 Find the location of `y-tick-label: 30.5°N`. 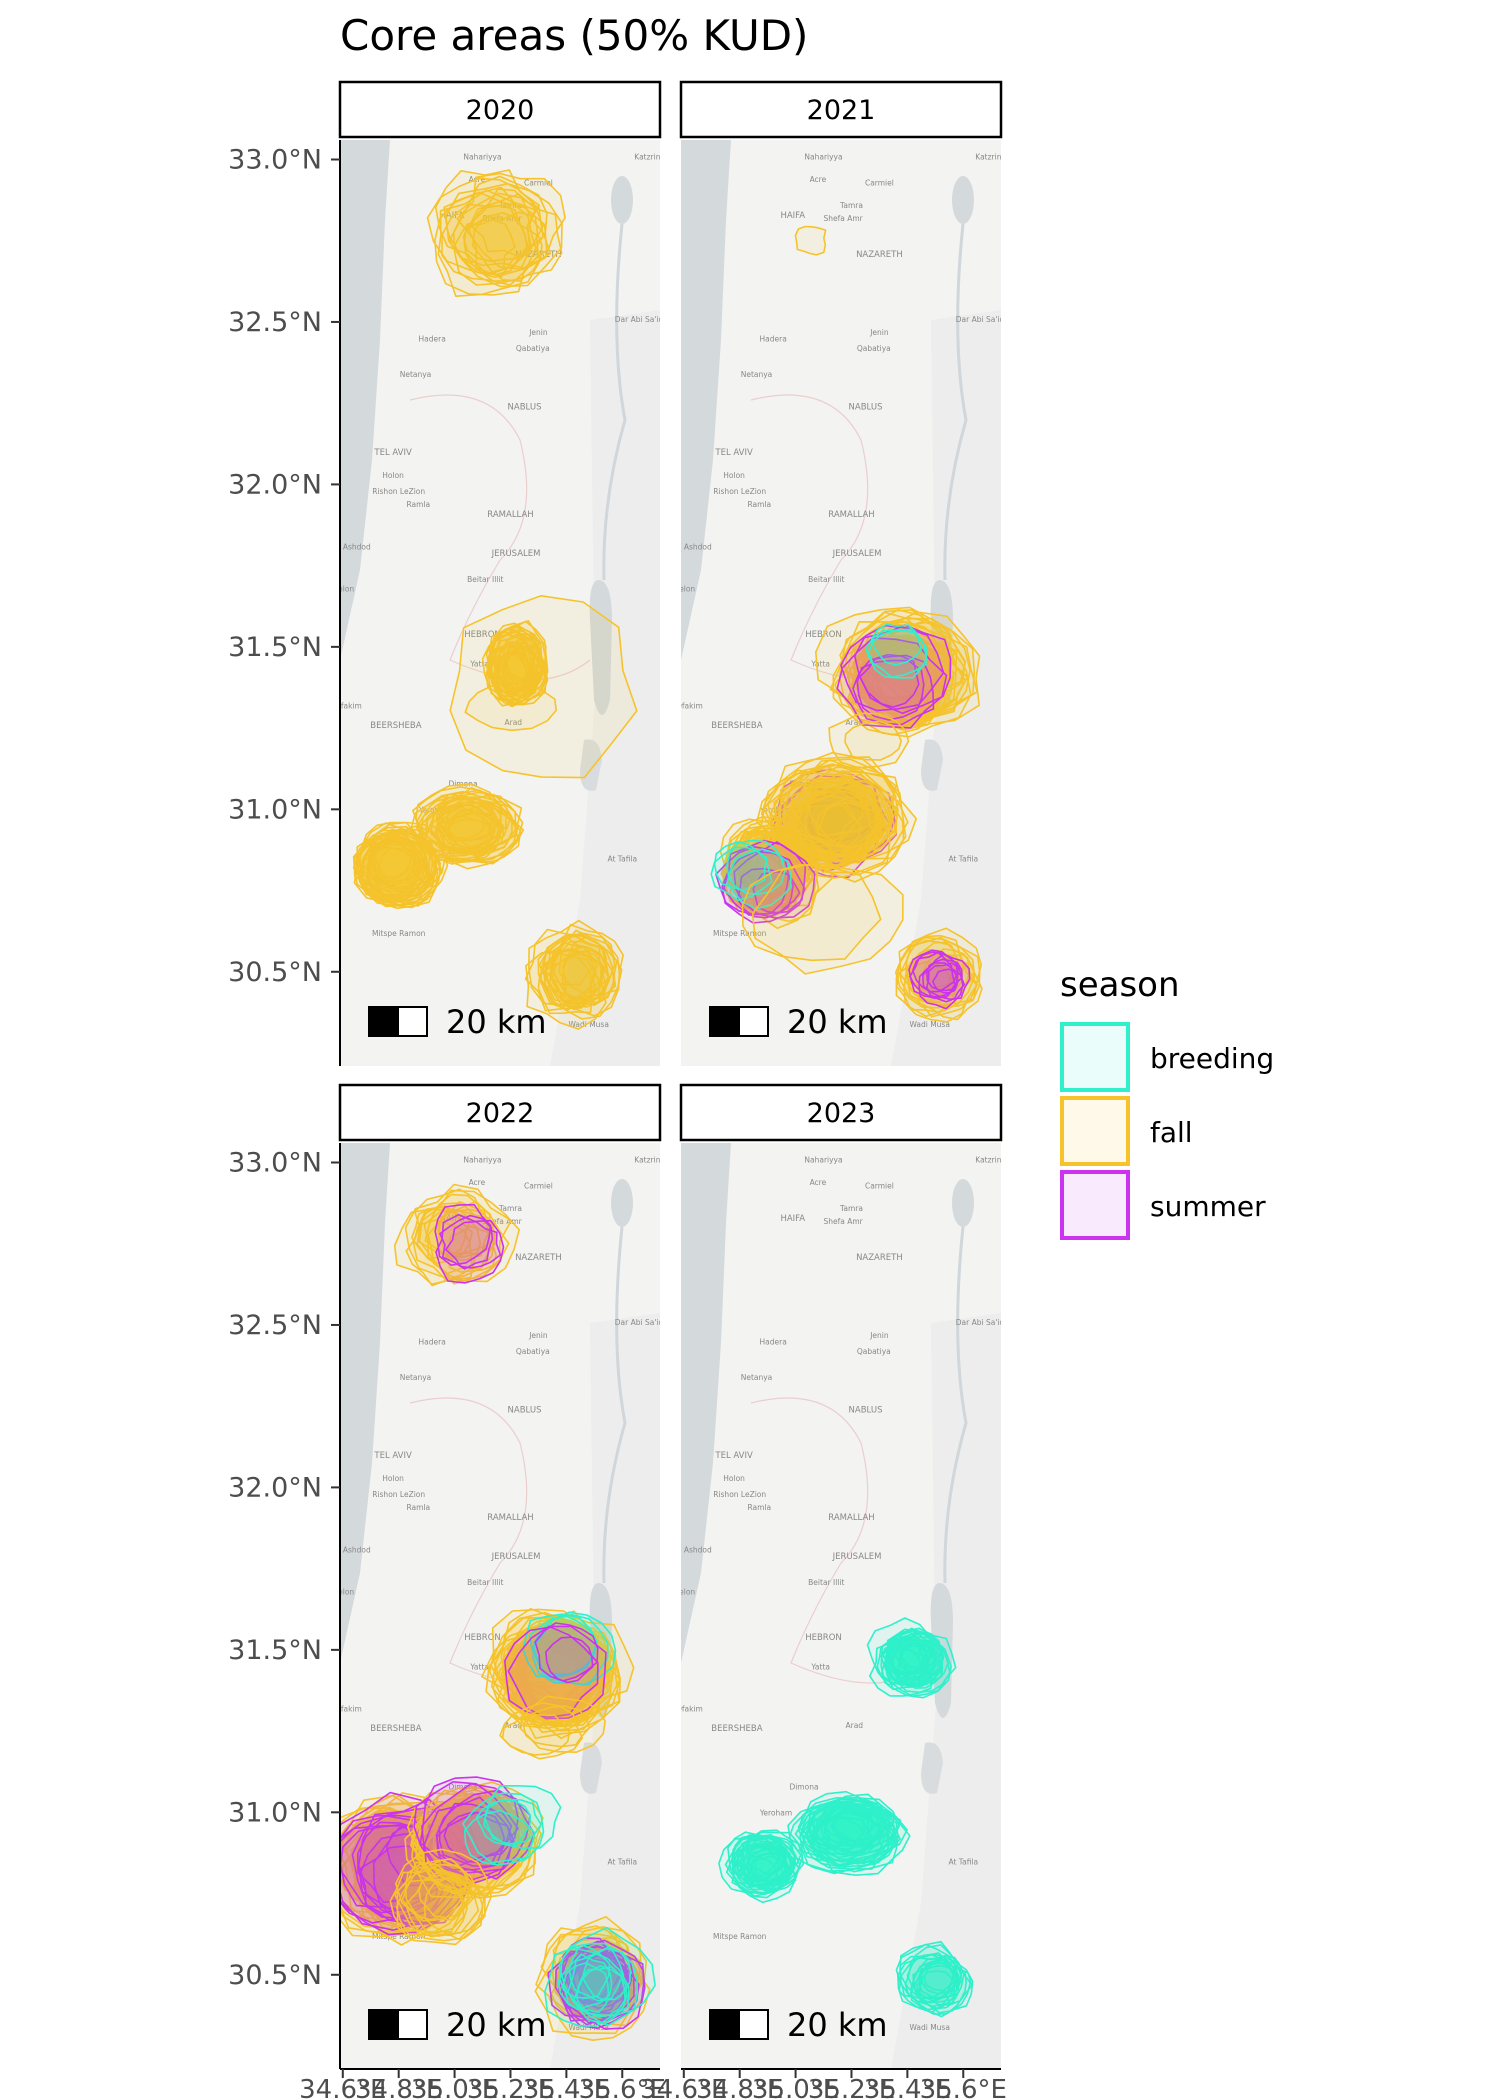

y-tick-label: 30.5°N is located at coordinates (275, 972).